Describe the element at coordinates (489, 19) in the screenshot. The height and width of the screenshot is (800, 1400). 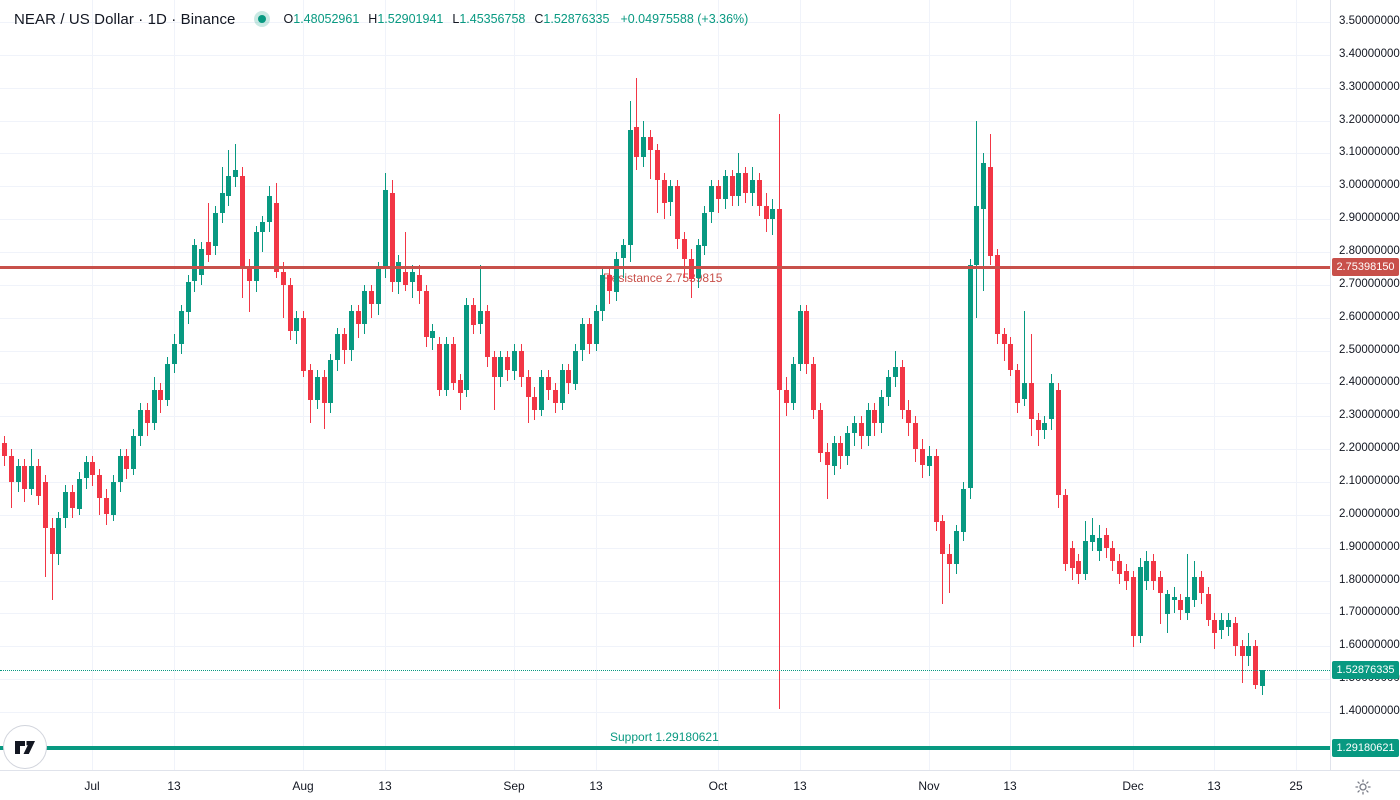
I see `low-value: L1.45356758` at that location.